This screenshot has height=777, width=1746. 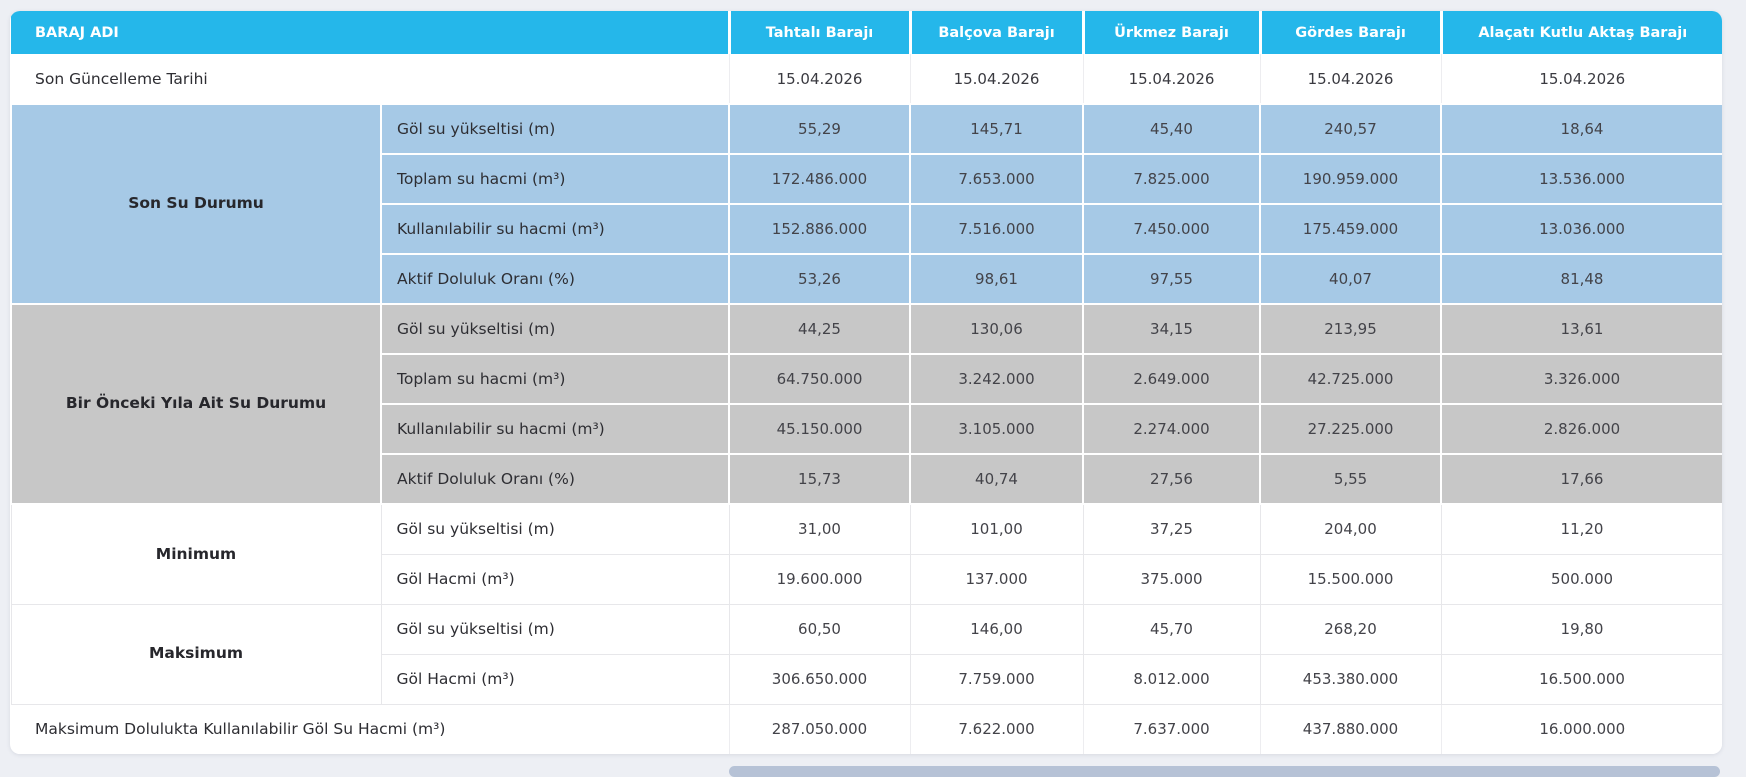 I want to click on value-cell: 7.653.000, so click(x=997, y=179).